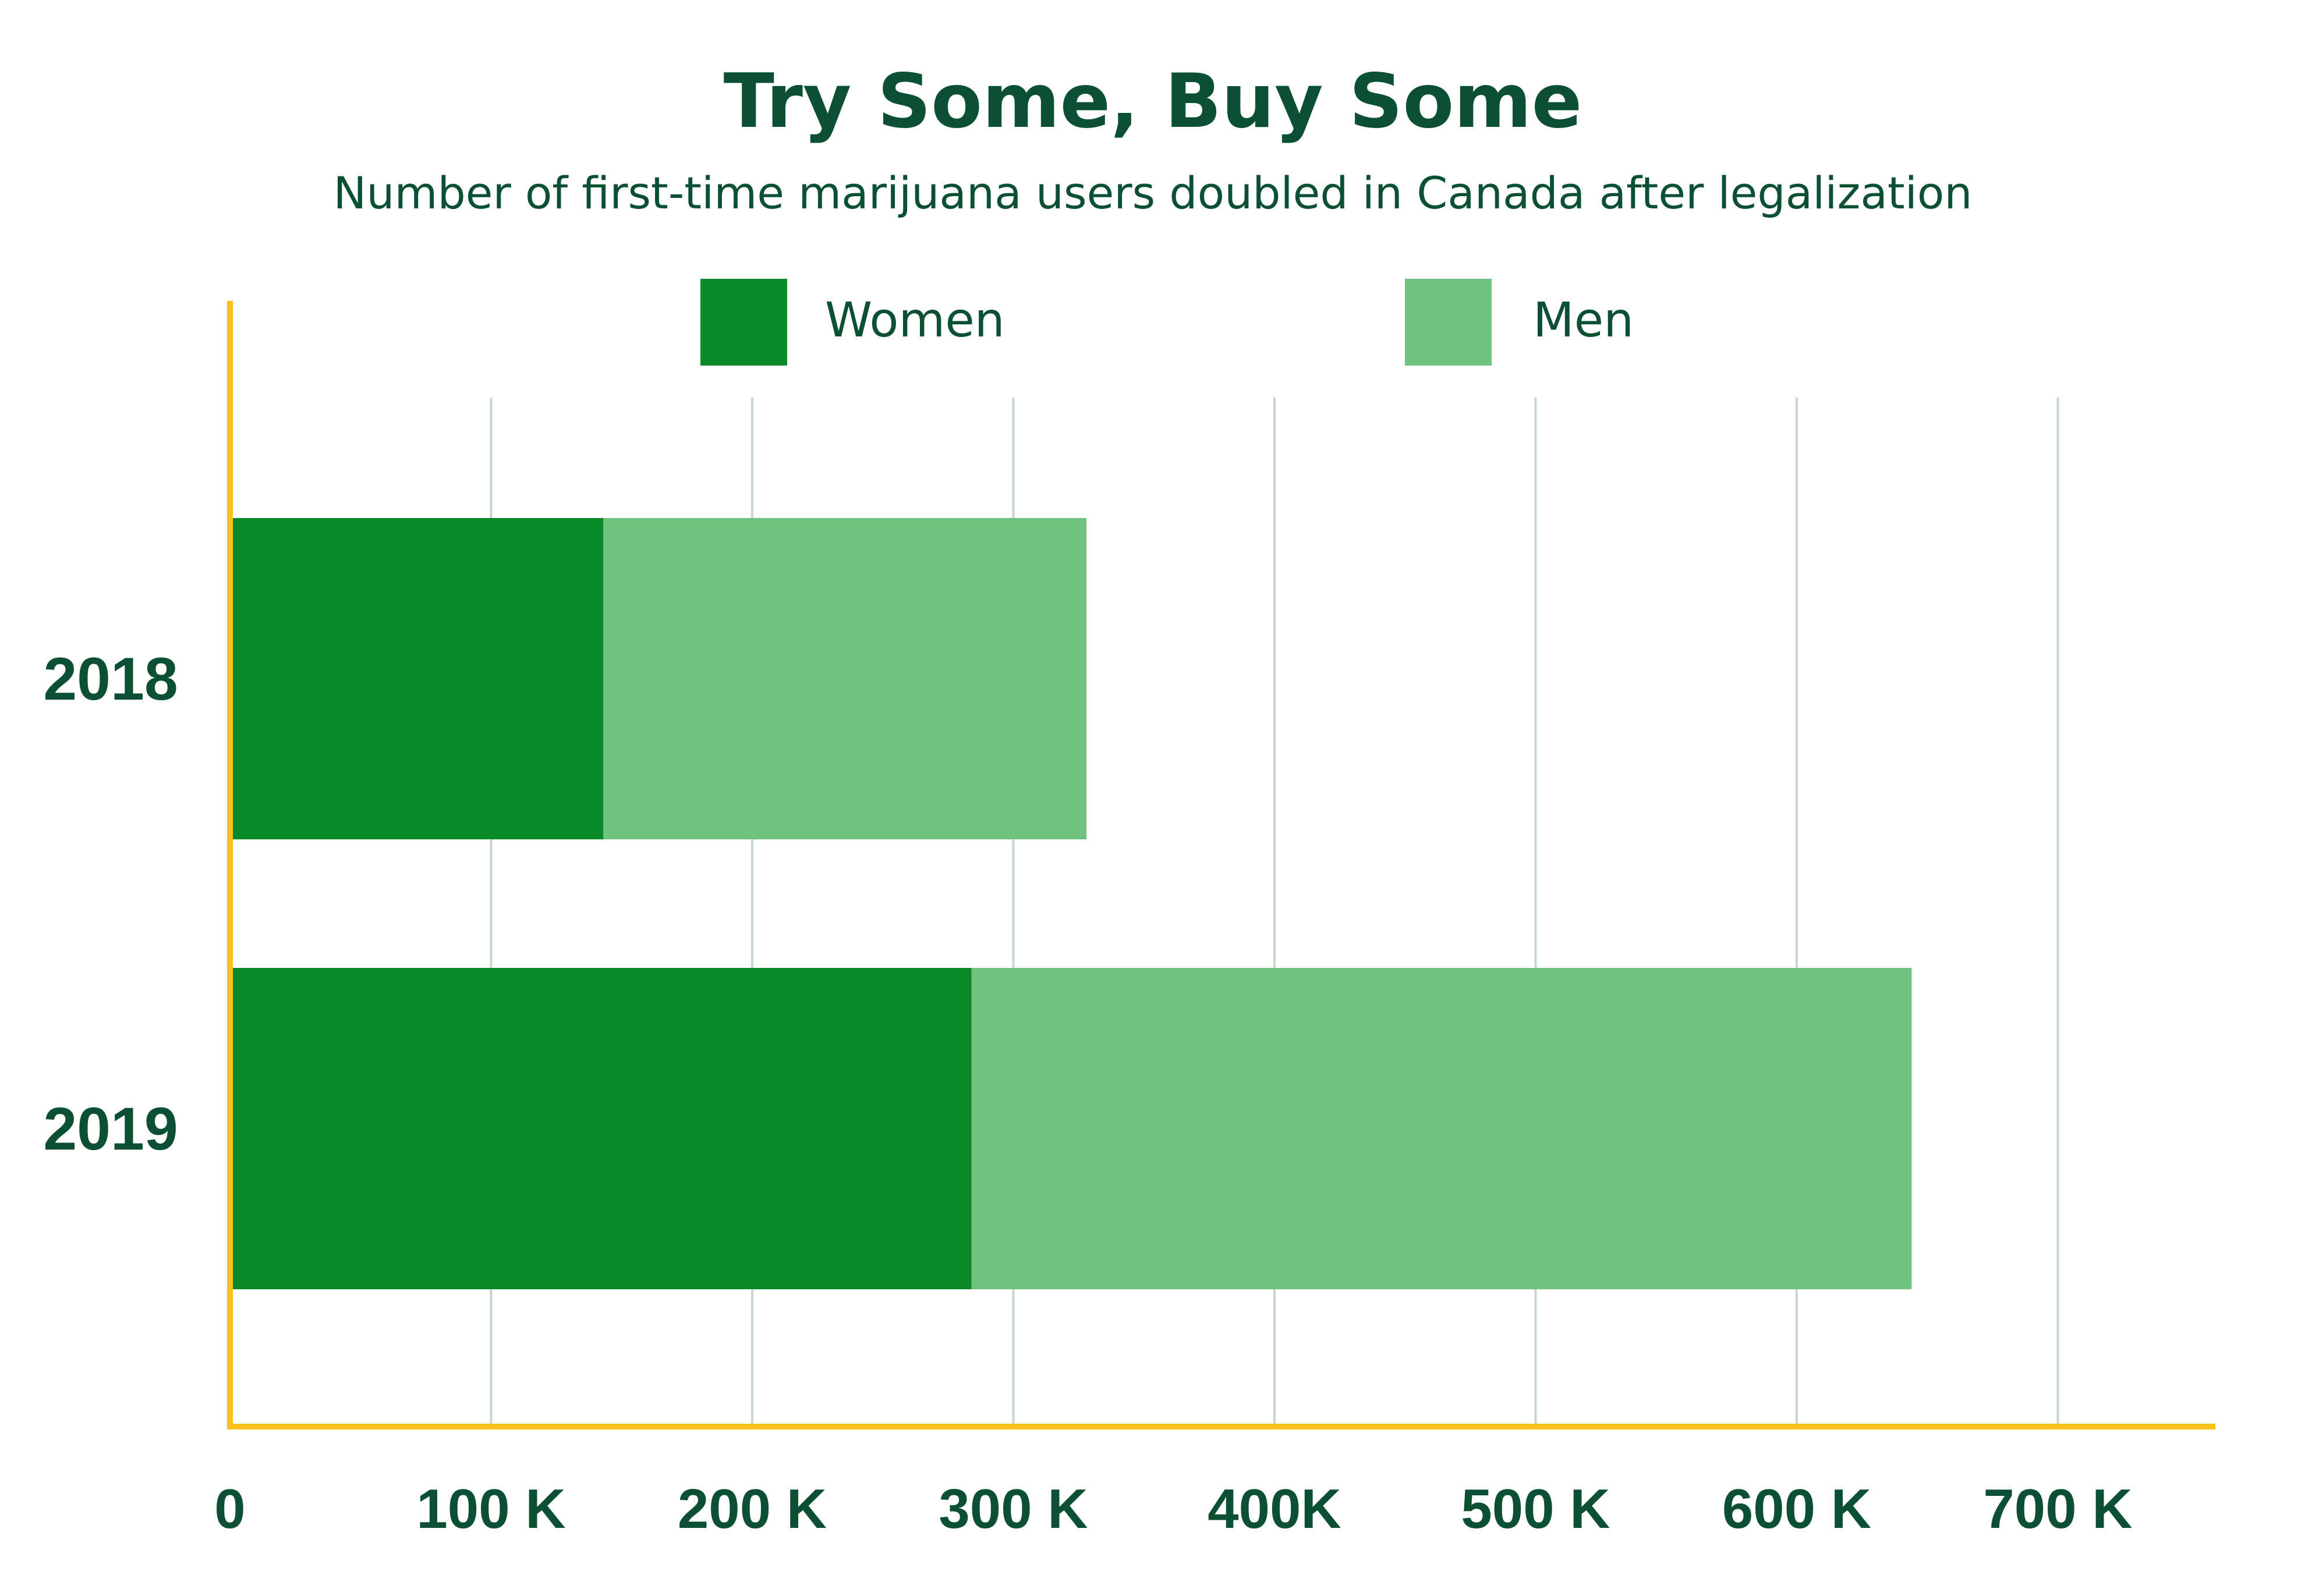 Image resolution: width=2305 pixels, height=1596 pixels. I want to click on legend-swatch-men, so click(1448, 322).